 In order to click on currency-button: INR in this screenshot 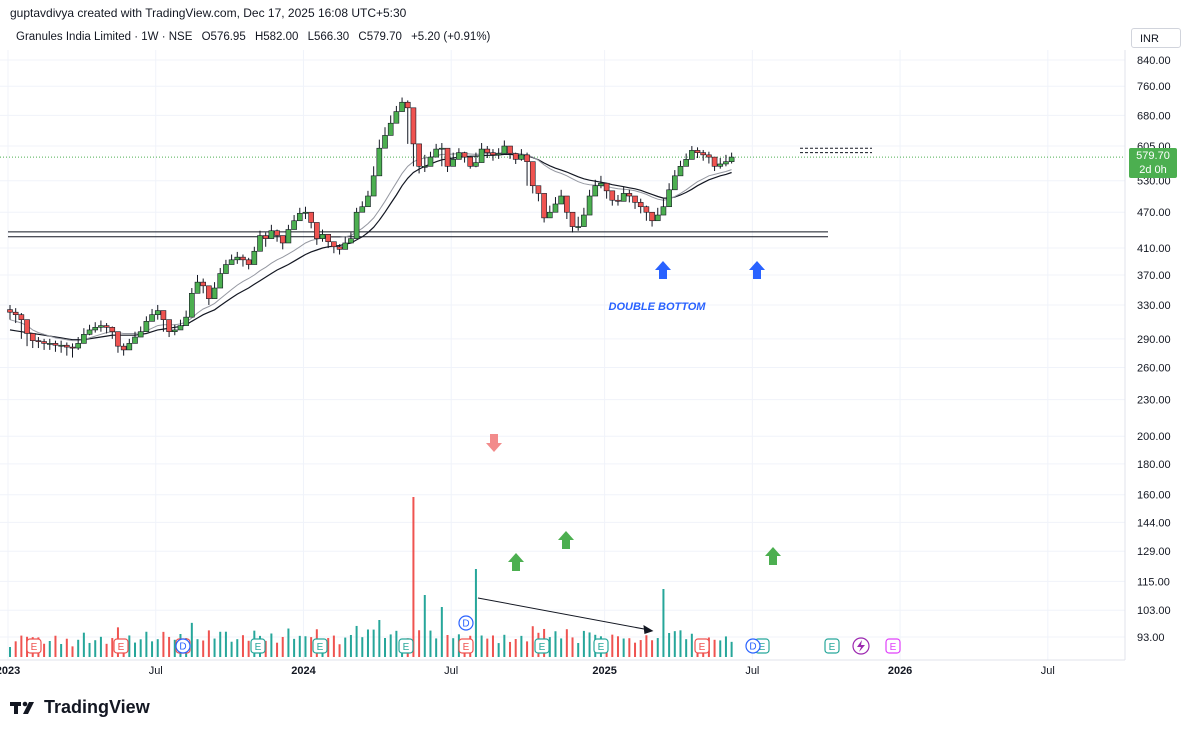, I will do `click(1156, 38)`.